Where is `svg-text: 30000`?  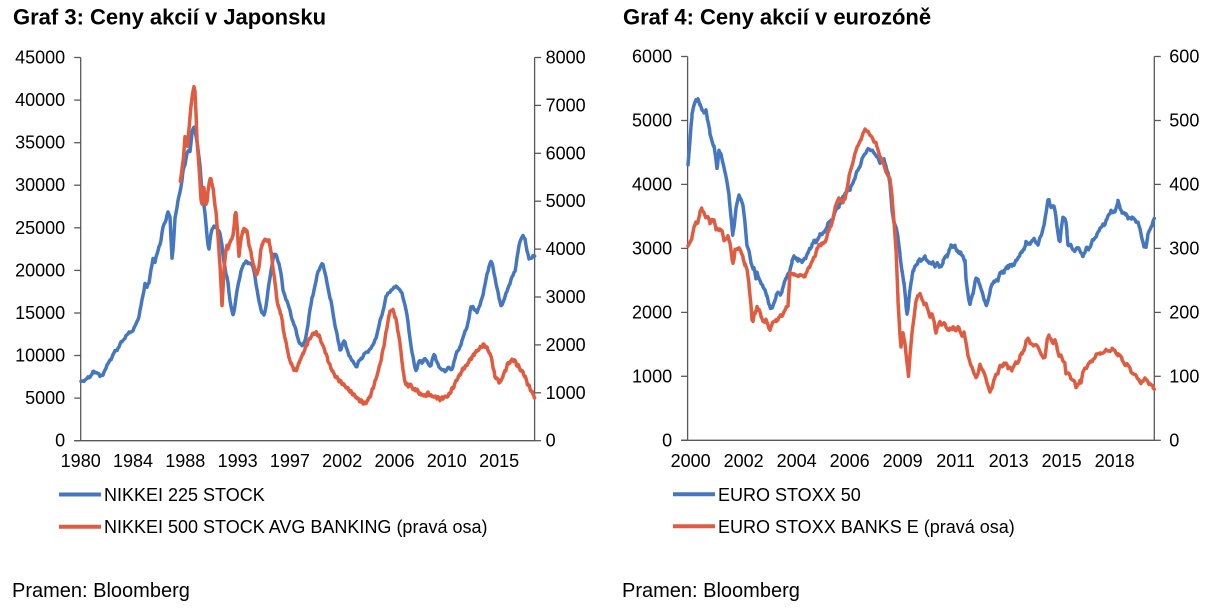 svg-text: 30000 is located at coordinates (40, 185).